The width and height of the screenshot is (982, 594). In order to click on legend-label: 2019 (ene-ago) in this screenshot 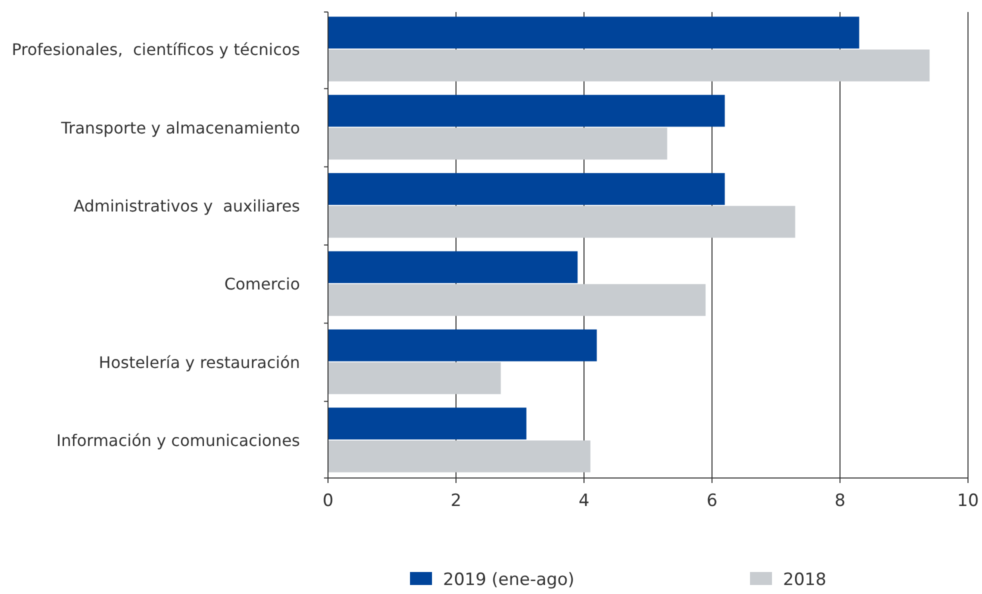, I will do `click(508, 580)`.